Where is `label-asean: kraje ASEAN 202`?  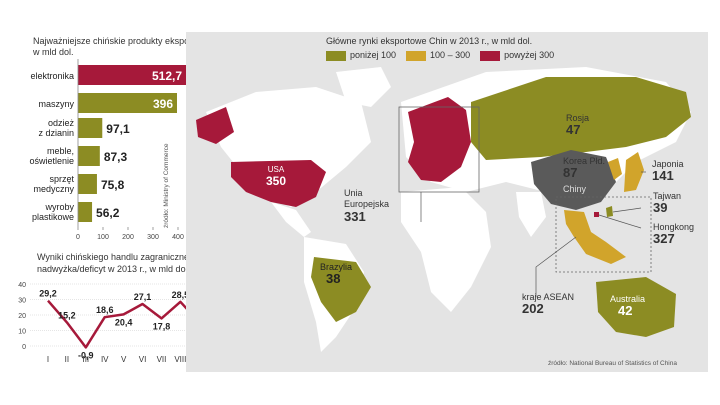 label-asean: kraje ASEAN 202 is located at coordinates (548, 304).